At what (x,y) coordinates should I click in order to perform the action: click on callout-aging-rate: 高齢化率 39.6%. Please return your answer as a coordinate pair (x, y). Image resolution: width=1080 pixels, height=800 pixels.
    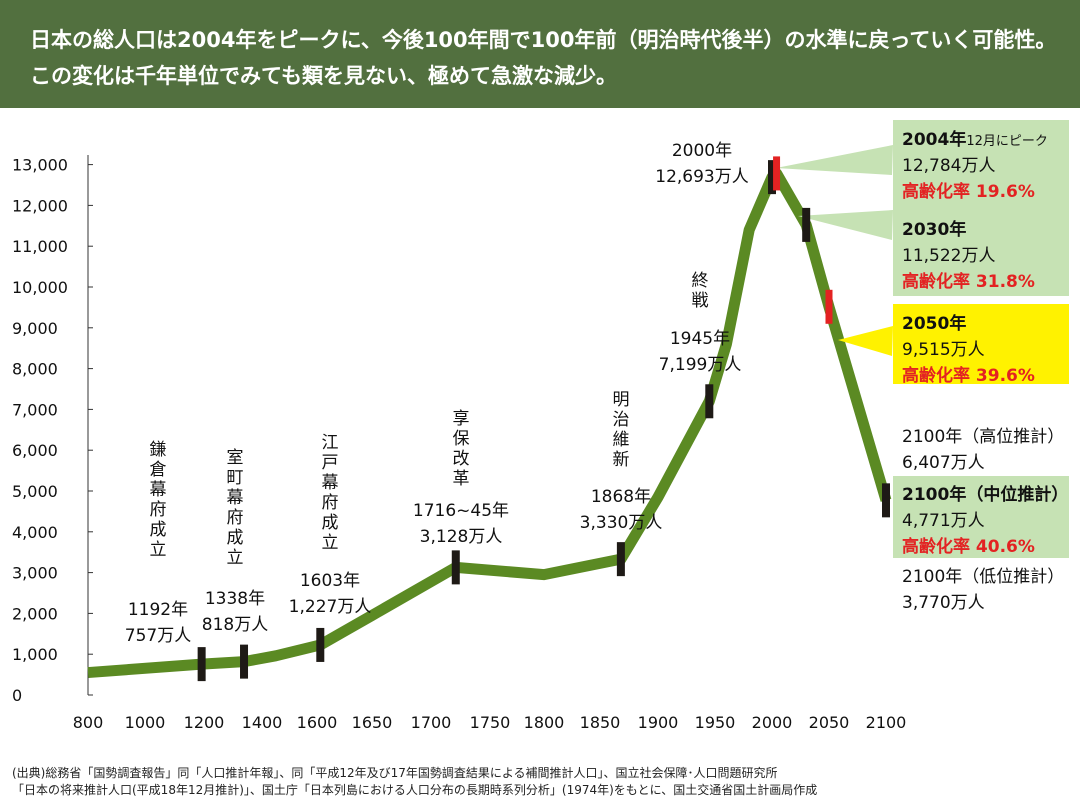
    Looking at the image, I should click on (968, 375).